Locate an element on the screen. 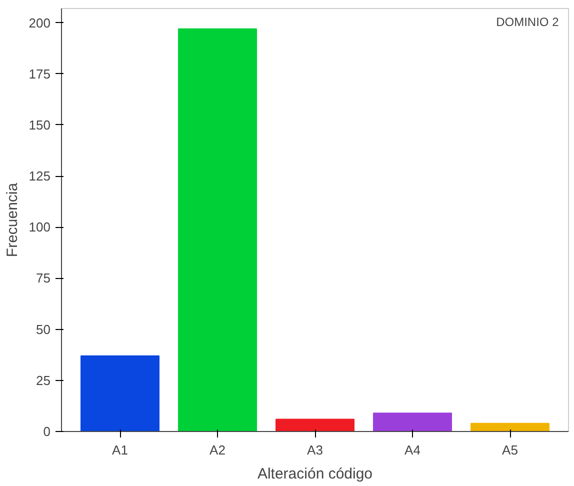 The height and width of the screenshot is (486, 574). x-tick-label: A1 is located at coordinates (120, 450).